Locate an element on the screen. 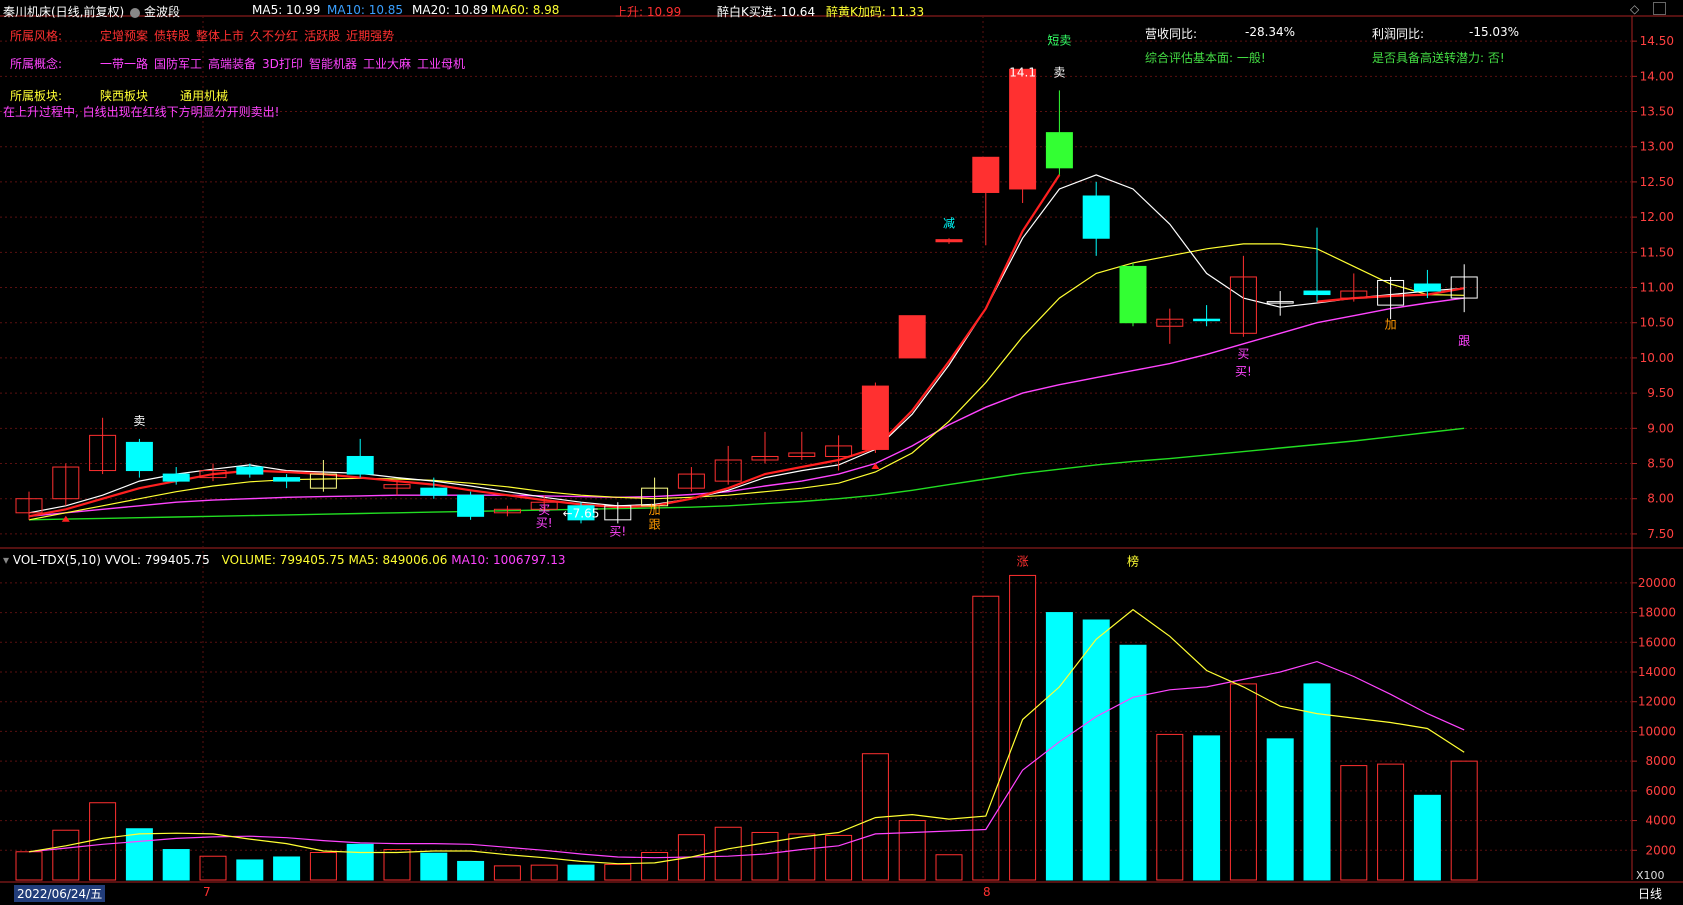 This screenshot has height=905, width=1683. diamond-icon: ◇ is located at coordinates (1635, 9).